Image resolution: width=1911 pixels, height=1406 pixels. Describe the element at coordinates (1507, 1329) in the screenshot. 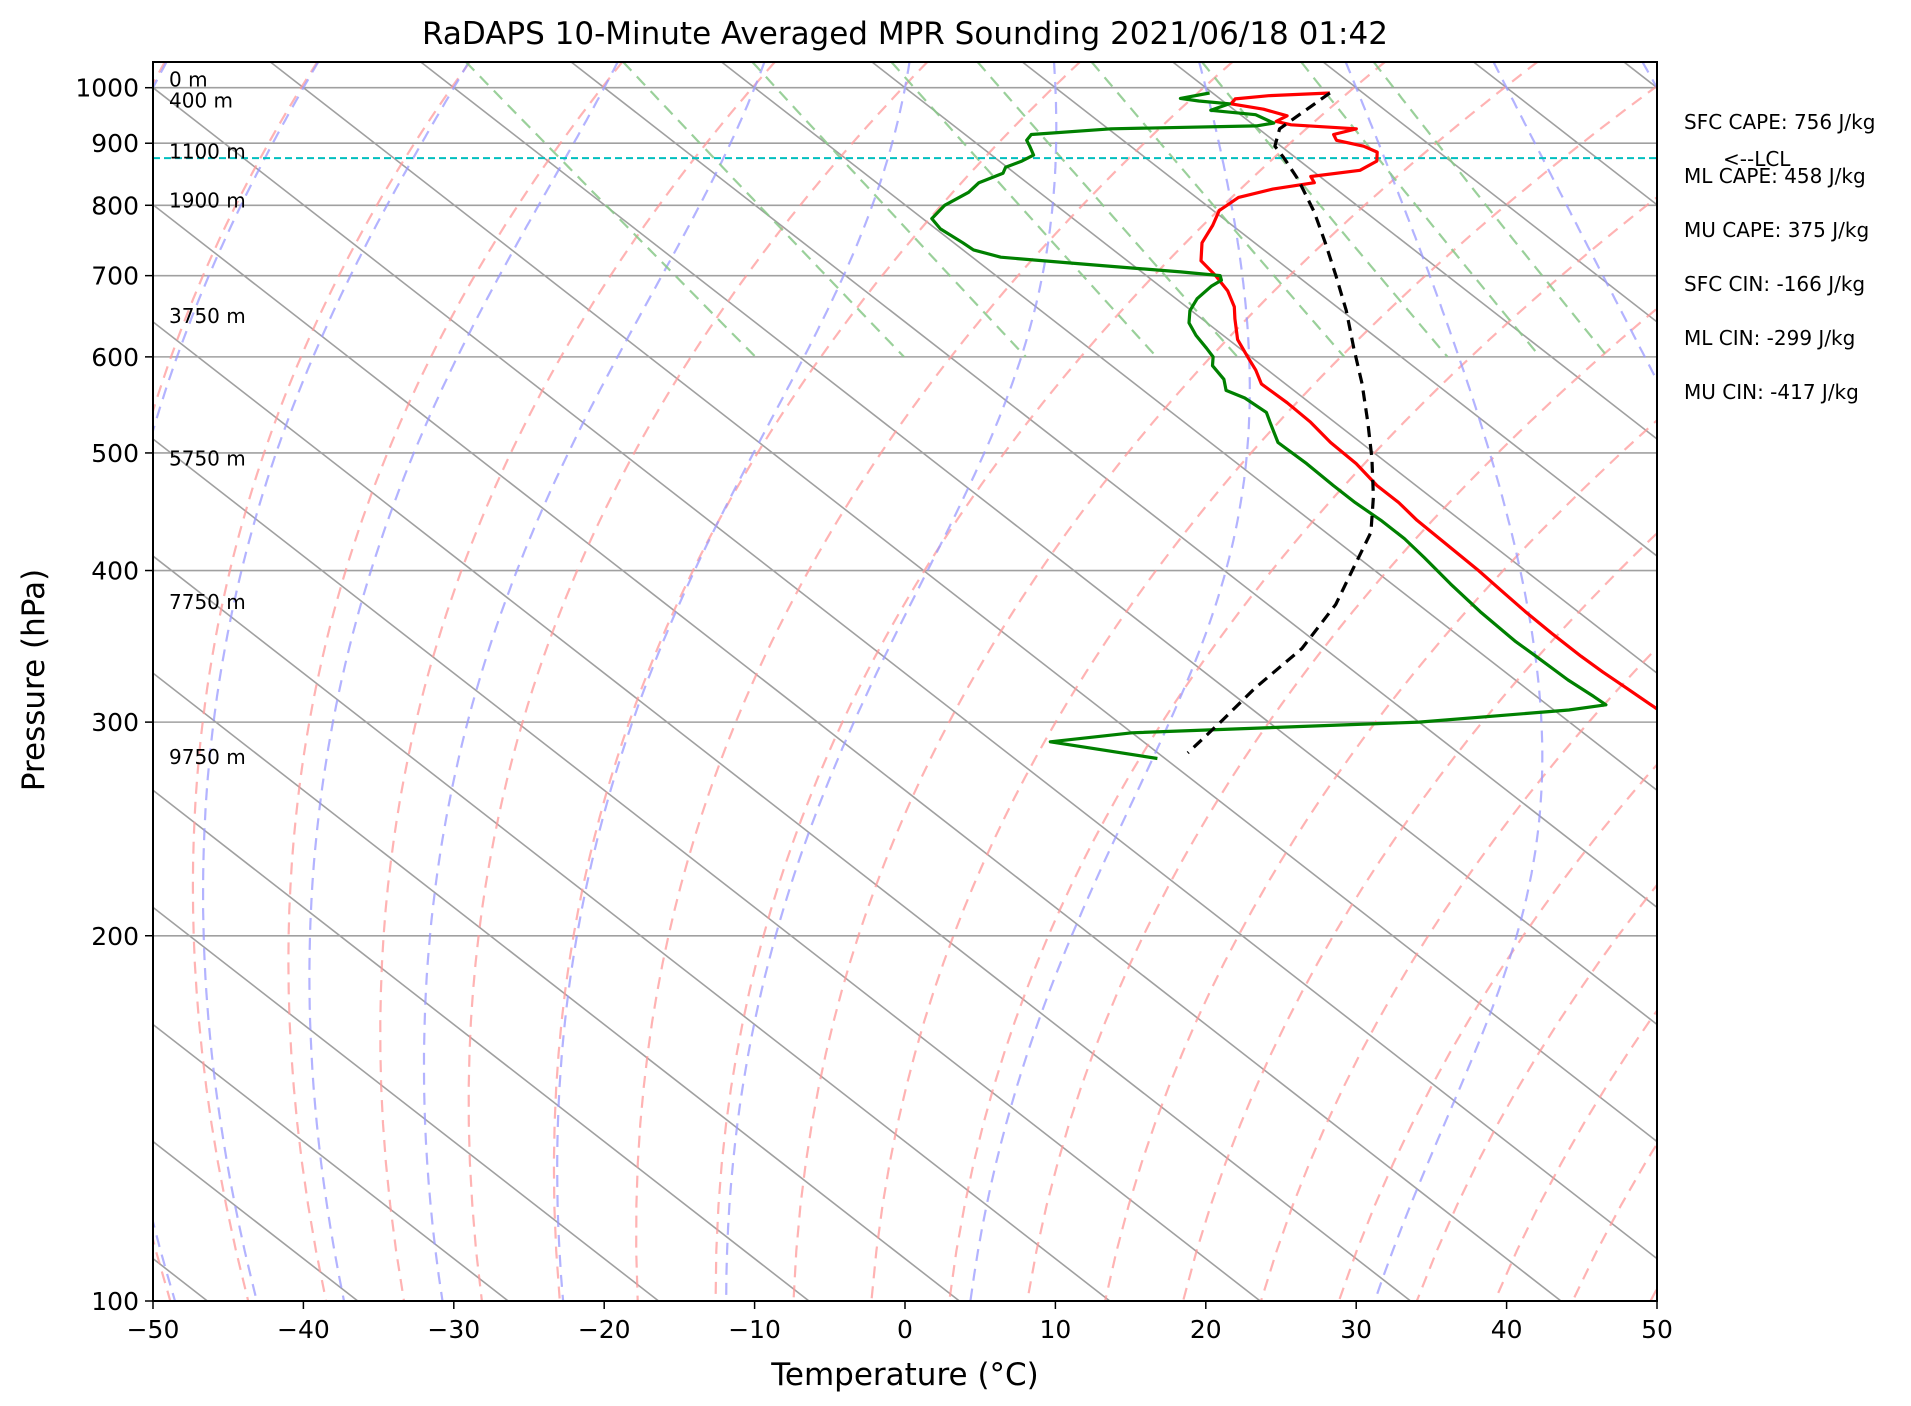

I see `x-tick-label: 40` at that location.